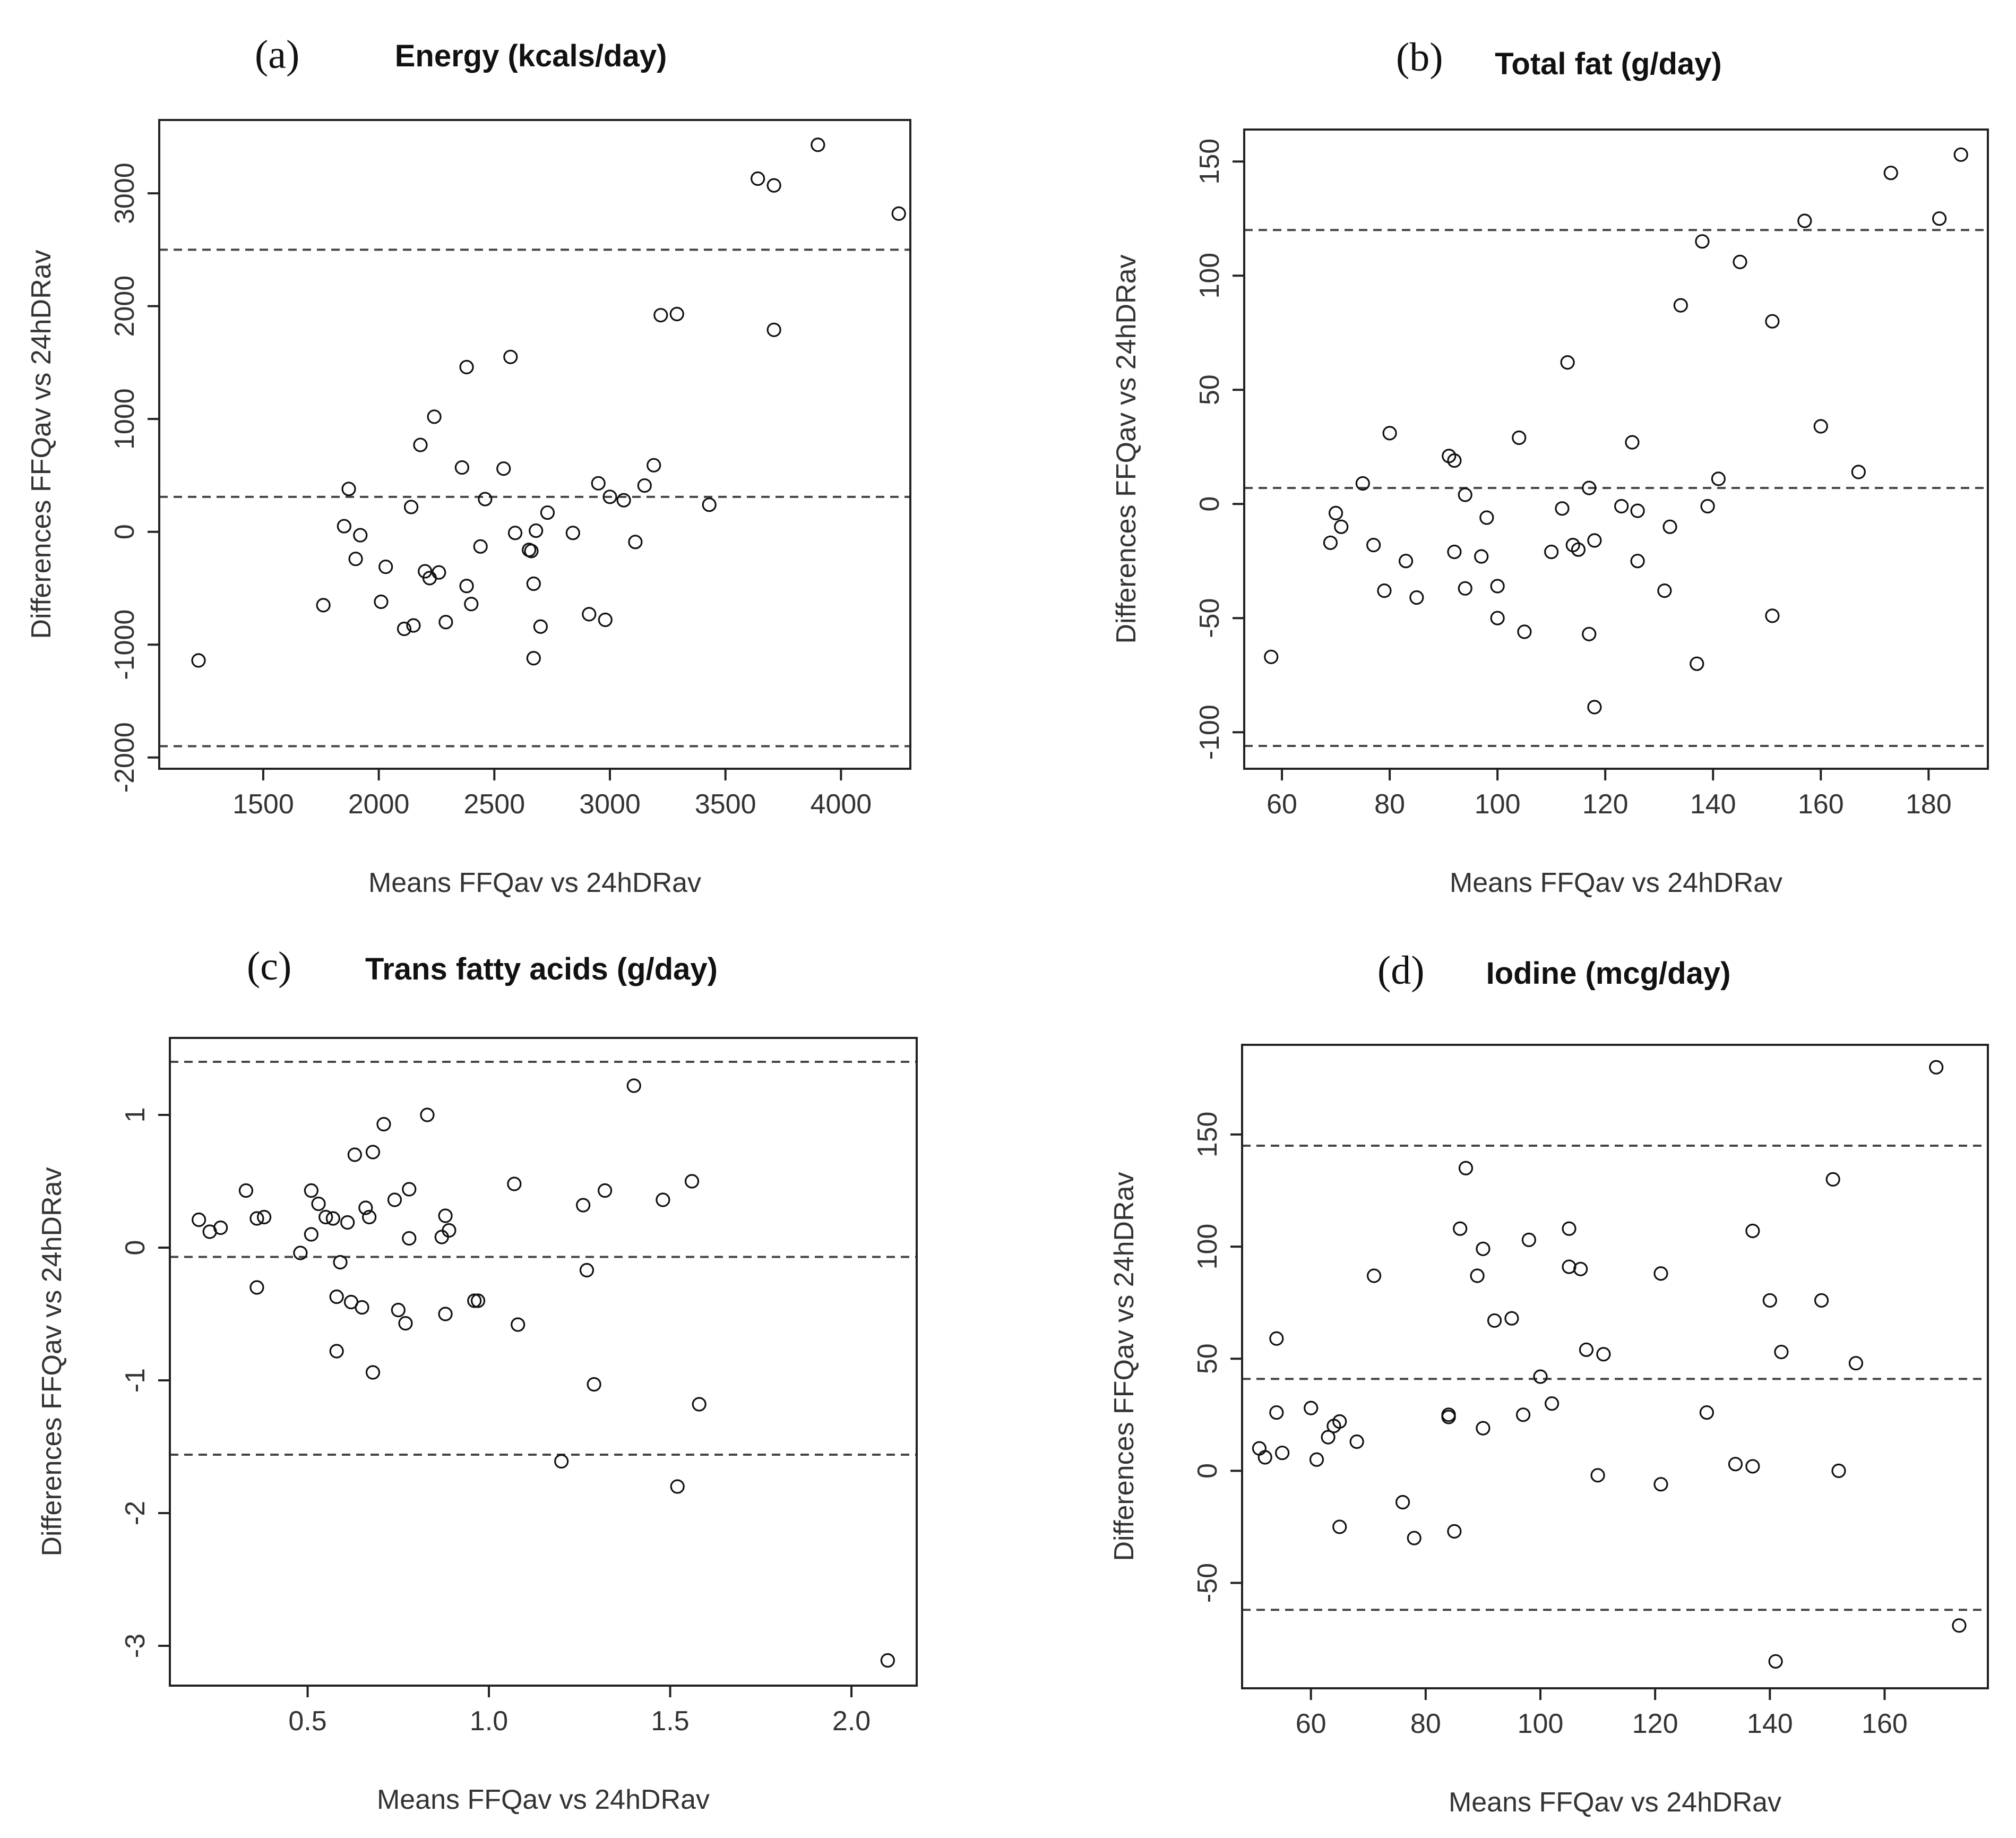 Image resolution: width=2016 pixels, height=1838 pixels. I want to click on x-tick-label: 60, so click(1311, 1724).